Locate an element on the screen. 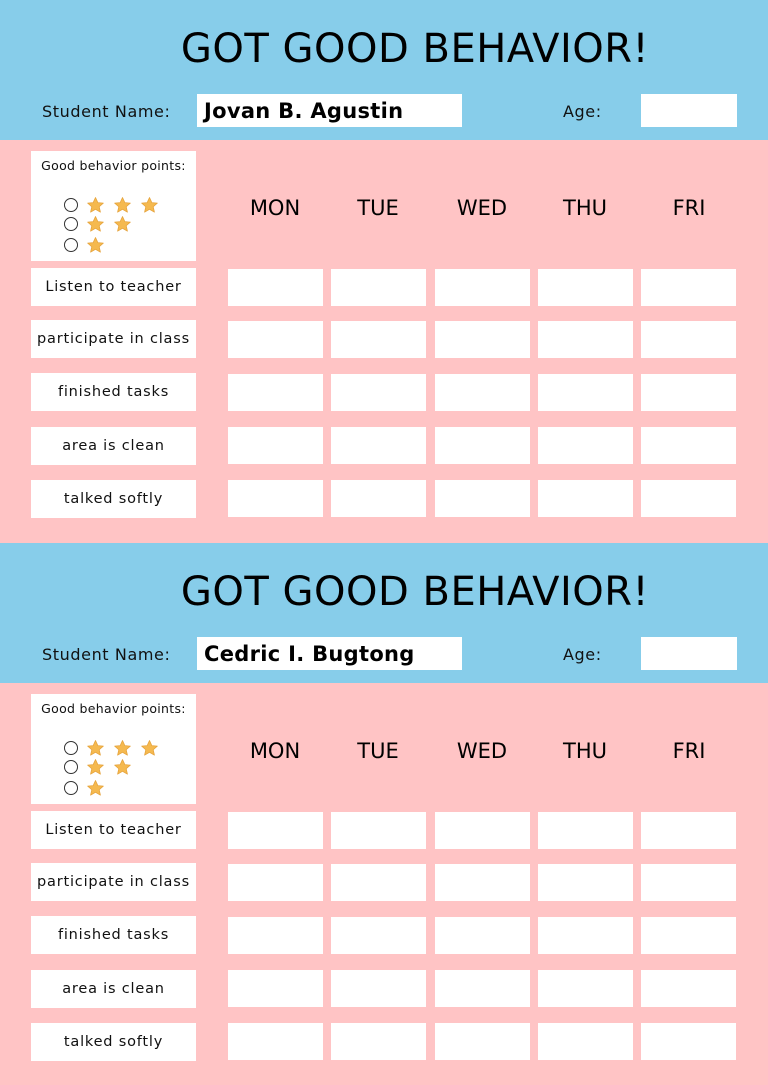  student-name-field: Jovan B. Agustin is located at coordinates (329, 110).